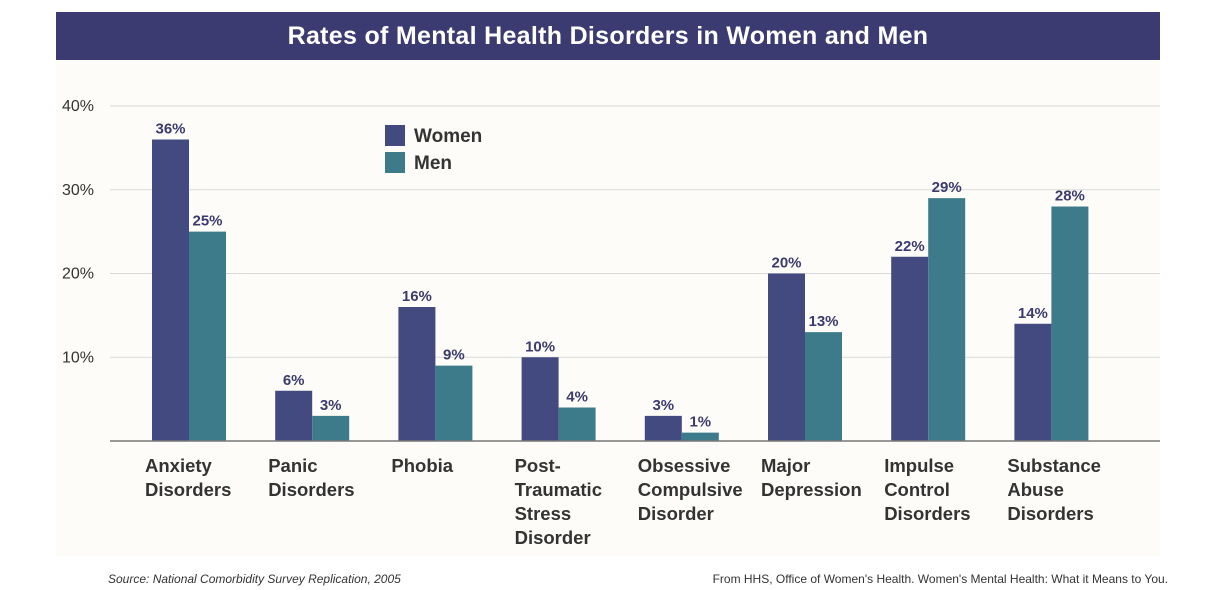 The height and width of the screenshot is (590, 1206). What do you see at coordinates (395, 162) in the screenshot?
I see `legend-swatch-men` at bounding box center [395, 162].